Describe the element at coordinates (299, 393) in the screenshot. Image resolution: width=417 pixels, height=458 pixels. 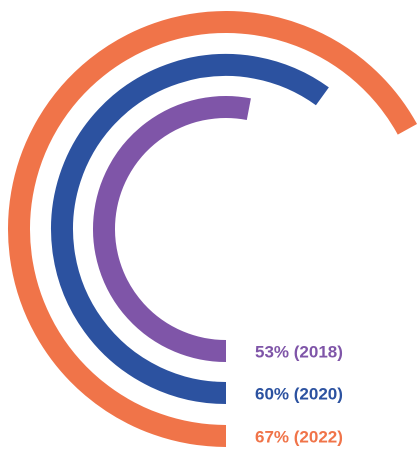
I see `value-label: 60% (2020)` at that location.